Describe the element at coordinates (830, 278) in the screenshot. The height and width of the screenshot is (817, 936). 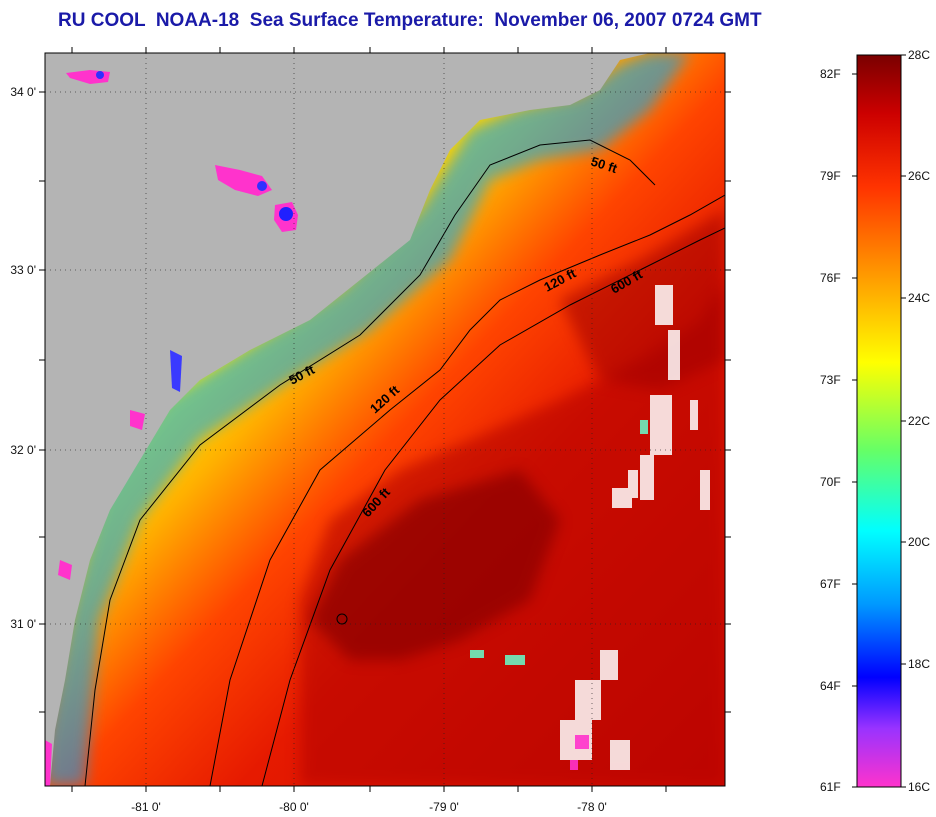
I see `cbar-f-76: 76F` at that location.